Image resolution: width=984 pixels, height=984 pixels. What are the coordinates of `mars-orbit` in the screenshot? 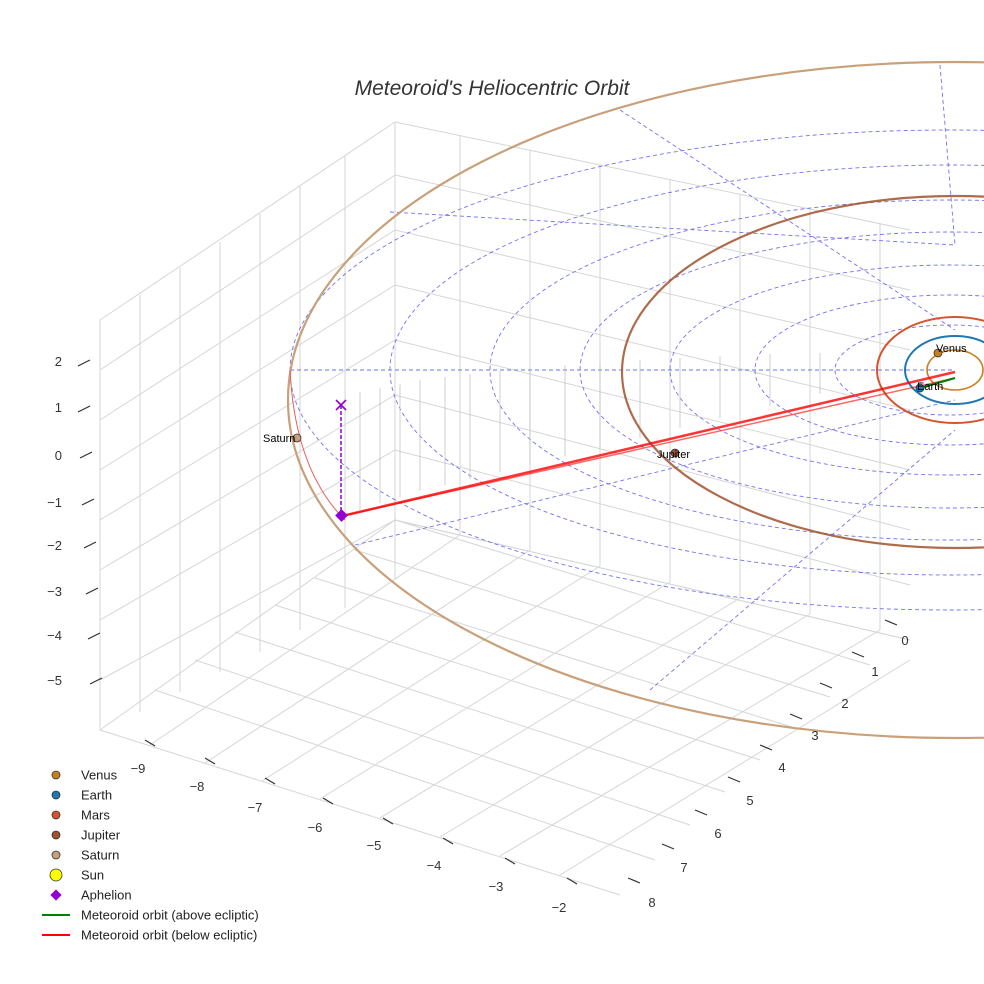 It's located at (930, 370).